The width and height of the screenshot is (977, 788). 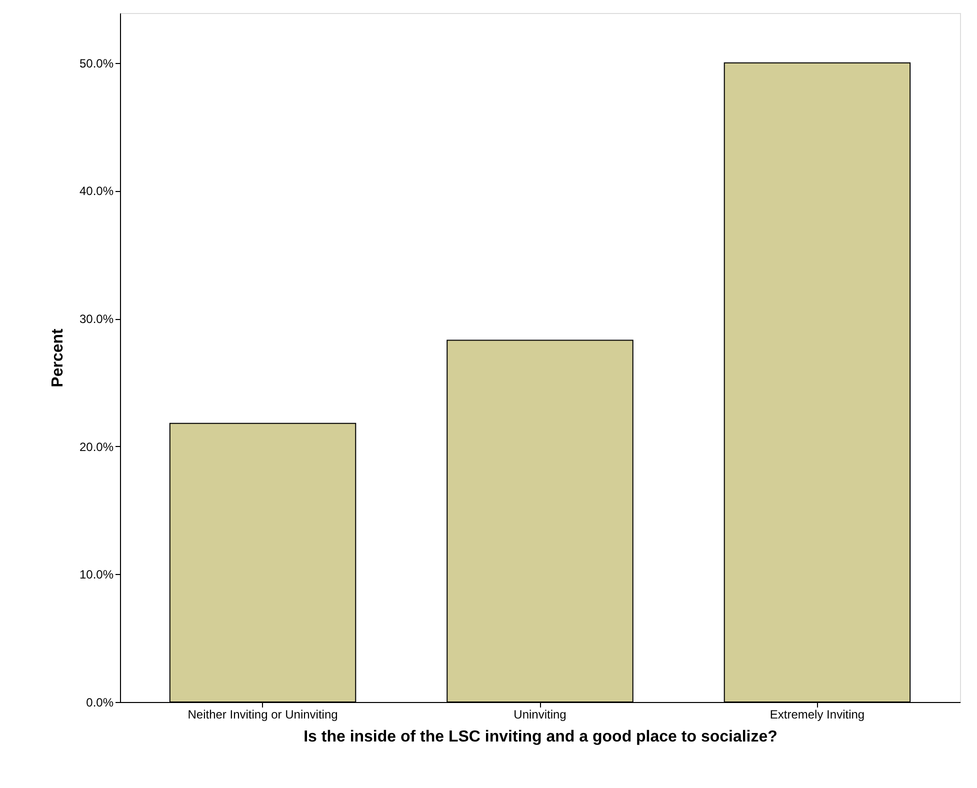 What do you see at coordinates (96, 575) in the screenshot?
I see `y-tick-label: 10.0%` at bounding box center [96, 575].